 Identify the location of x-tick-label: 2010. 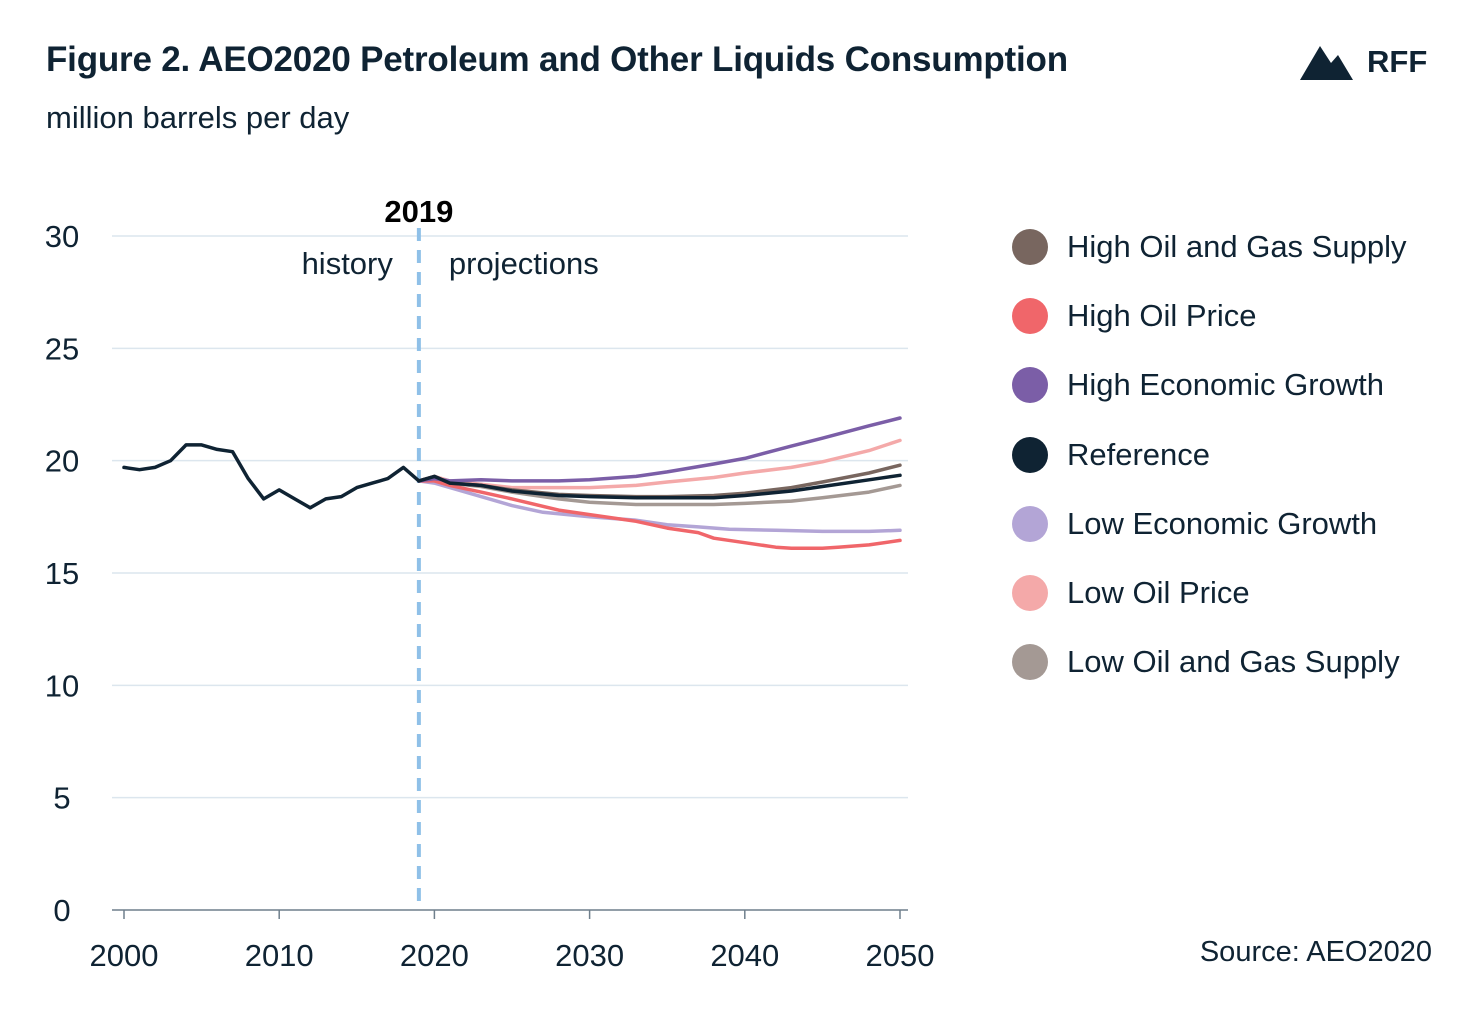
(279, 955).